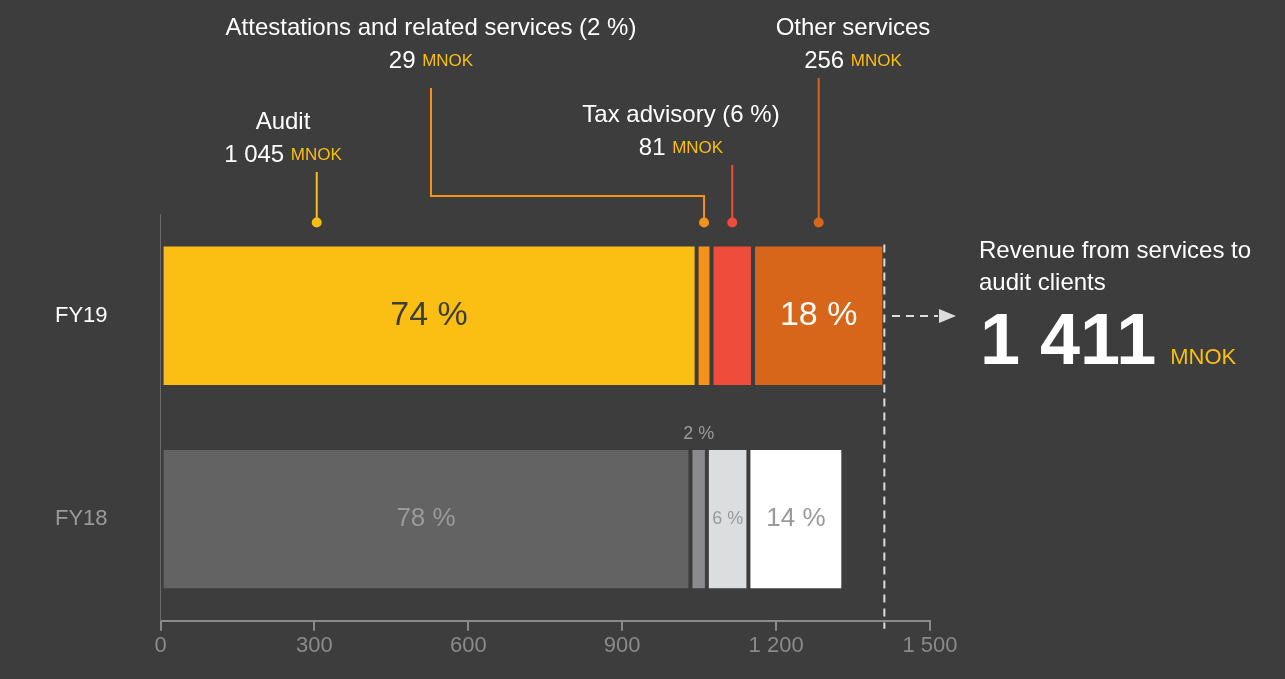 Image resolution: width=1285 pixels, height=679 pixels. What do you see at coordinates (853, 59) in the screenshot?
I see `text: 256 MNOK` at bounding box center [853, 59].